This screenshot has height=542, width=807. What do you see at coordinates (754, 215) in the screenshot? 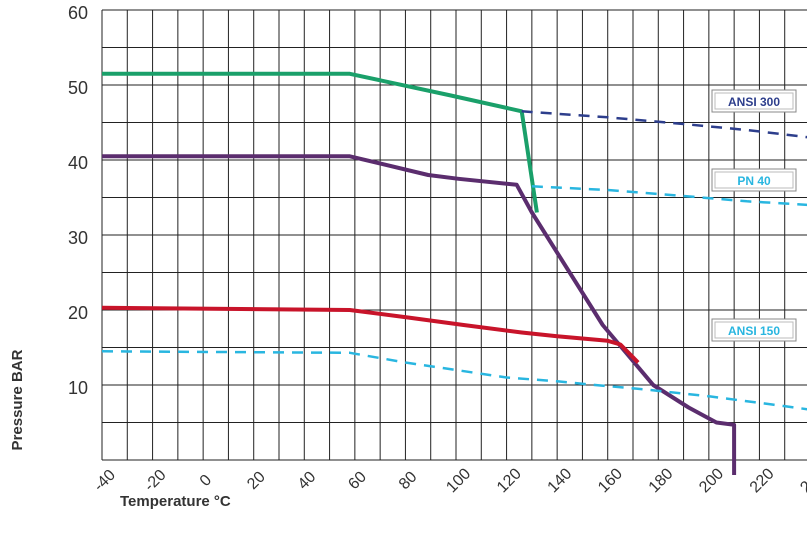
I see `annotations: ANSI 300 PN 40 ANSI 150` at bounding box center [754, 215].